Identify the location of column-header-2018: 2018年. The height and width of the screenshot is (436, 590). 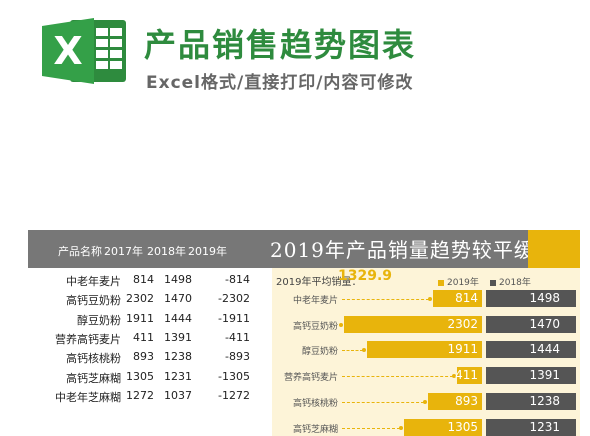
(166, 251).